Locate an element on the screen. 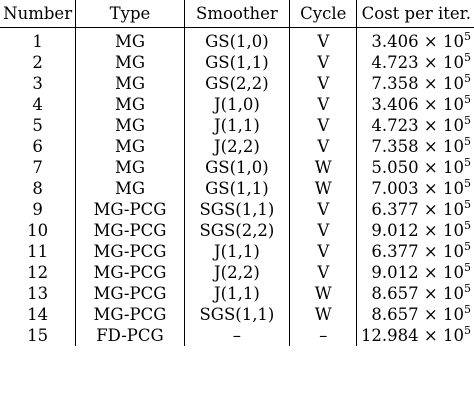 This screenshot has width=474, height=403. cell-cost: 6.377 × 105 is located at coordinates (415, 208).